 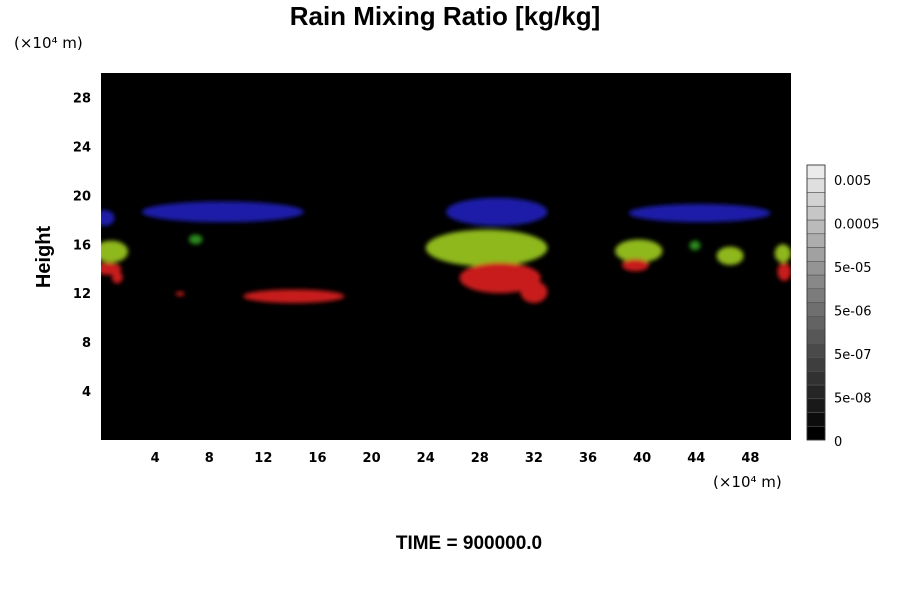 I want to click on x-tick-label: 48, so click(x=750, y=458).